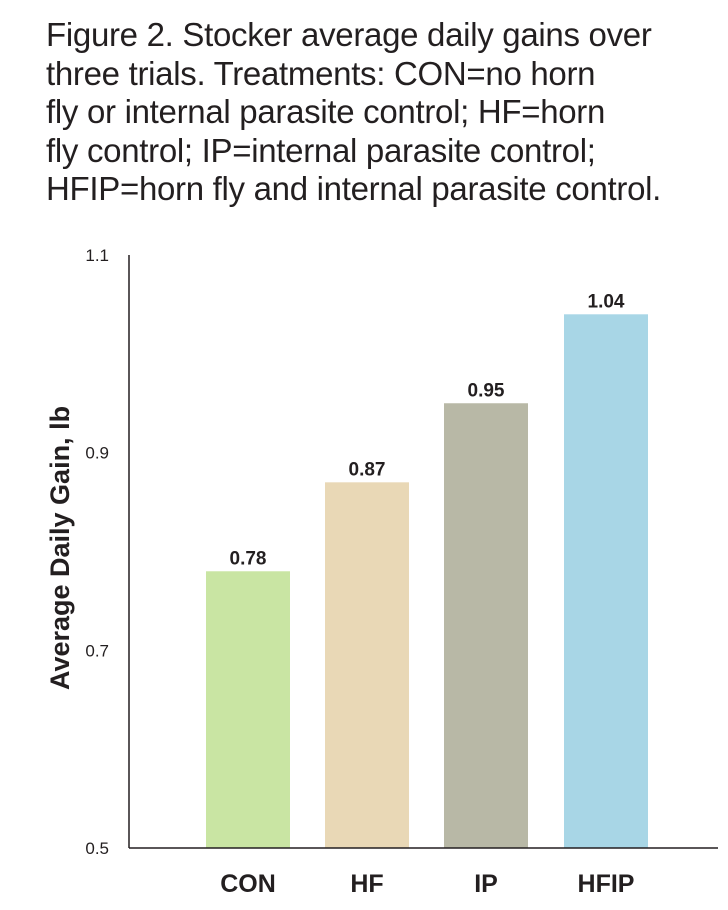  I want to click on bar-ip, so click(486, 625).